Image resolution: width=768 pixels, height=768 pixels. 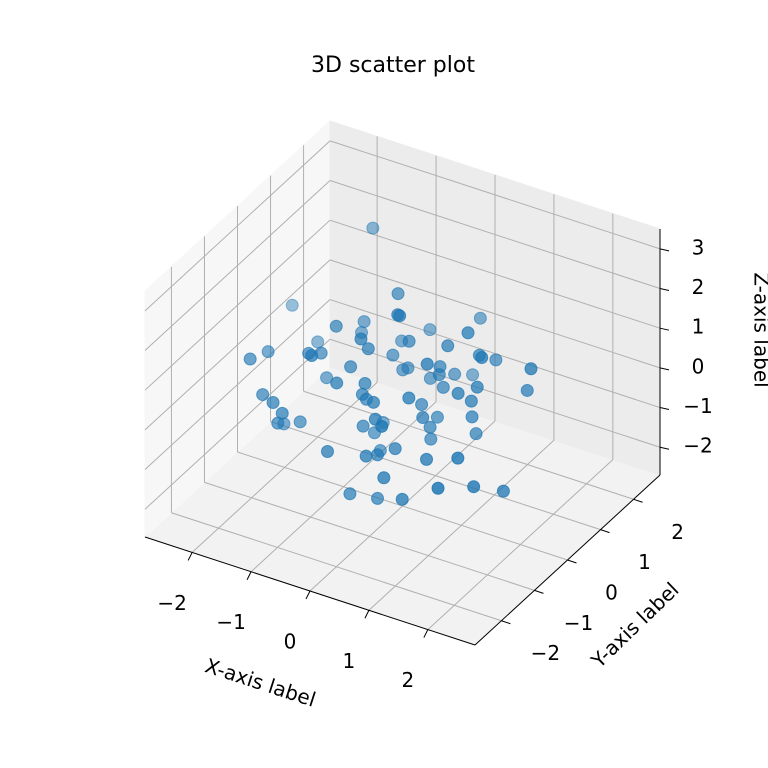 I want to click on y-axis-line, so click(x=567, y=560).